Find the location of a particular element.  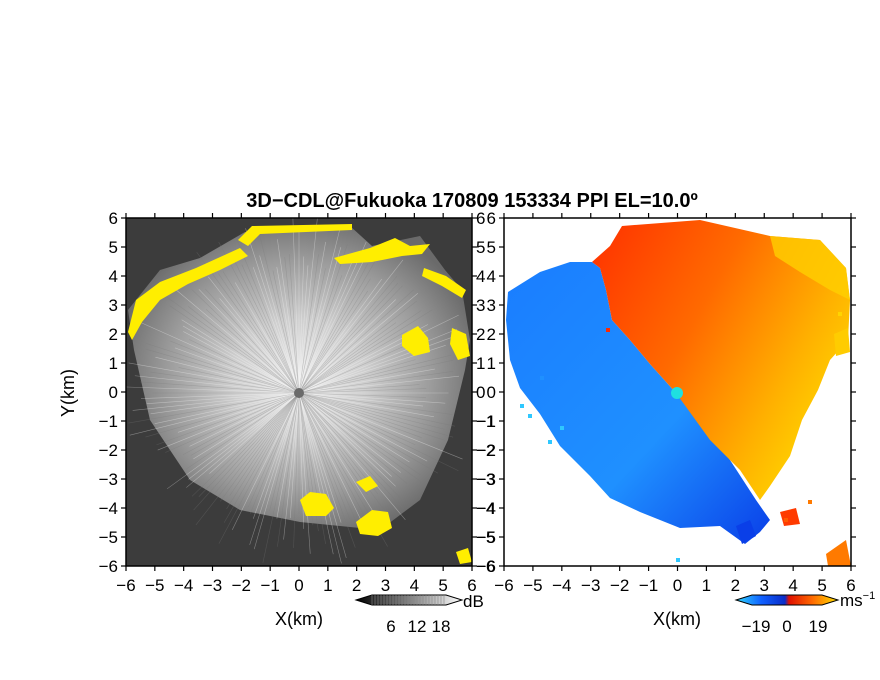

snr-x-tick-label: −6 is located at coordinates (125, 585).